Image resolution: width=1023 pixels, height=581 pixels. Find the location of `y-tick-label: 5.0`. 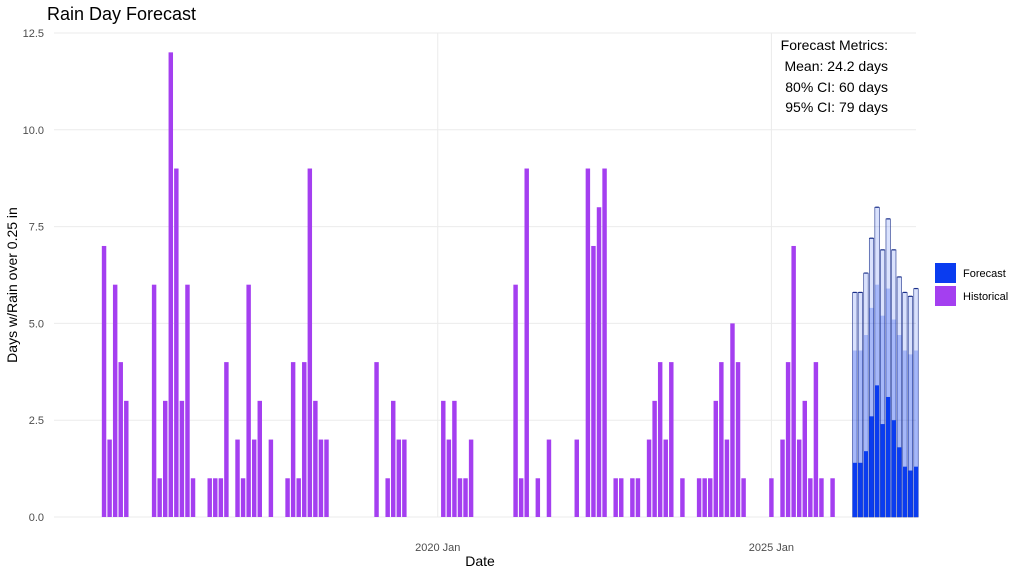

y-tick-label: 5.0 is located at coordinates (36, 324).